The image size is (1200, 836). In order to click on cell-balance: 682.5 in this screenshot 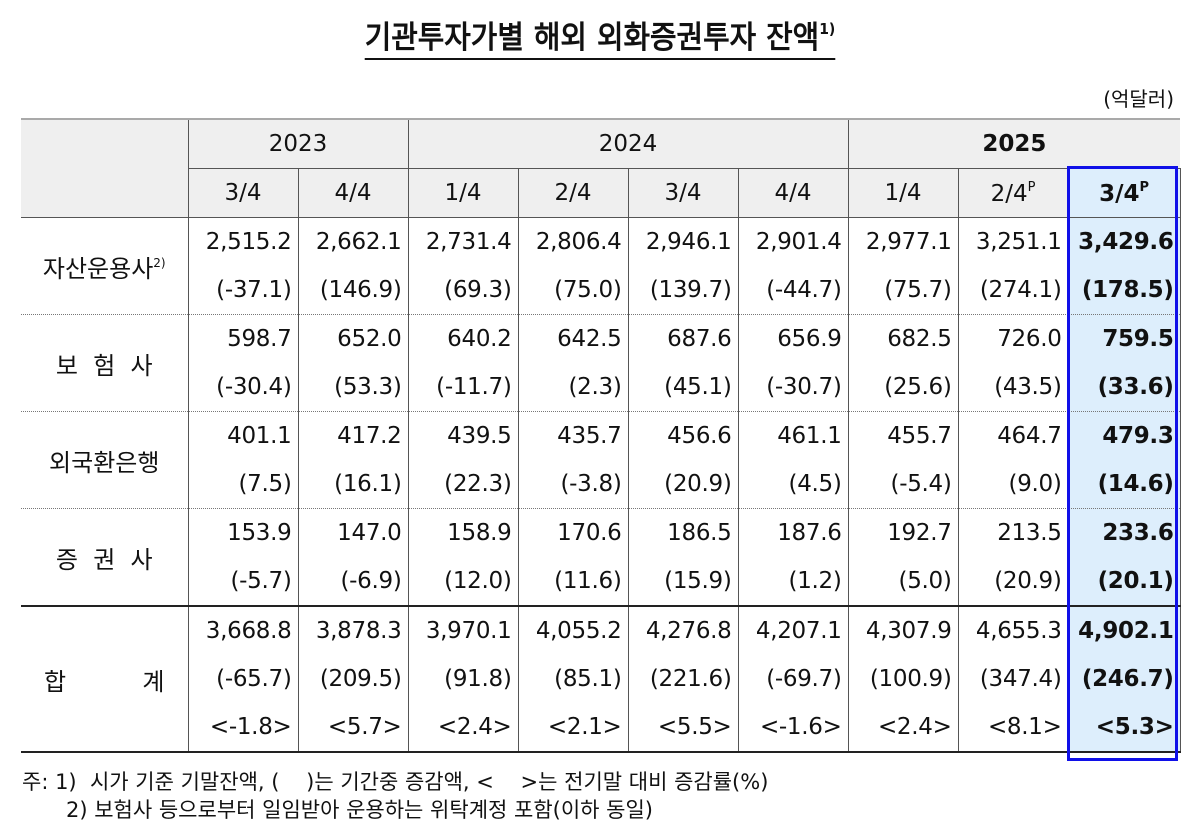, I will do `click(903, 338)`.